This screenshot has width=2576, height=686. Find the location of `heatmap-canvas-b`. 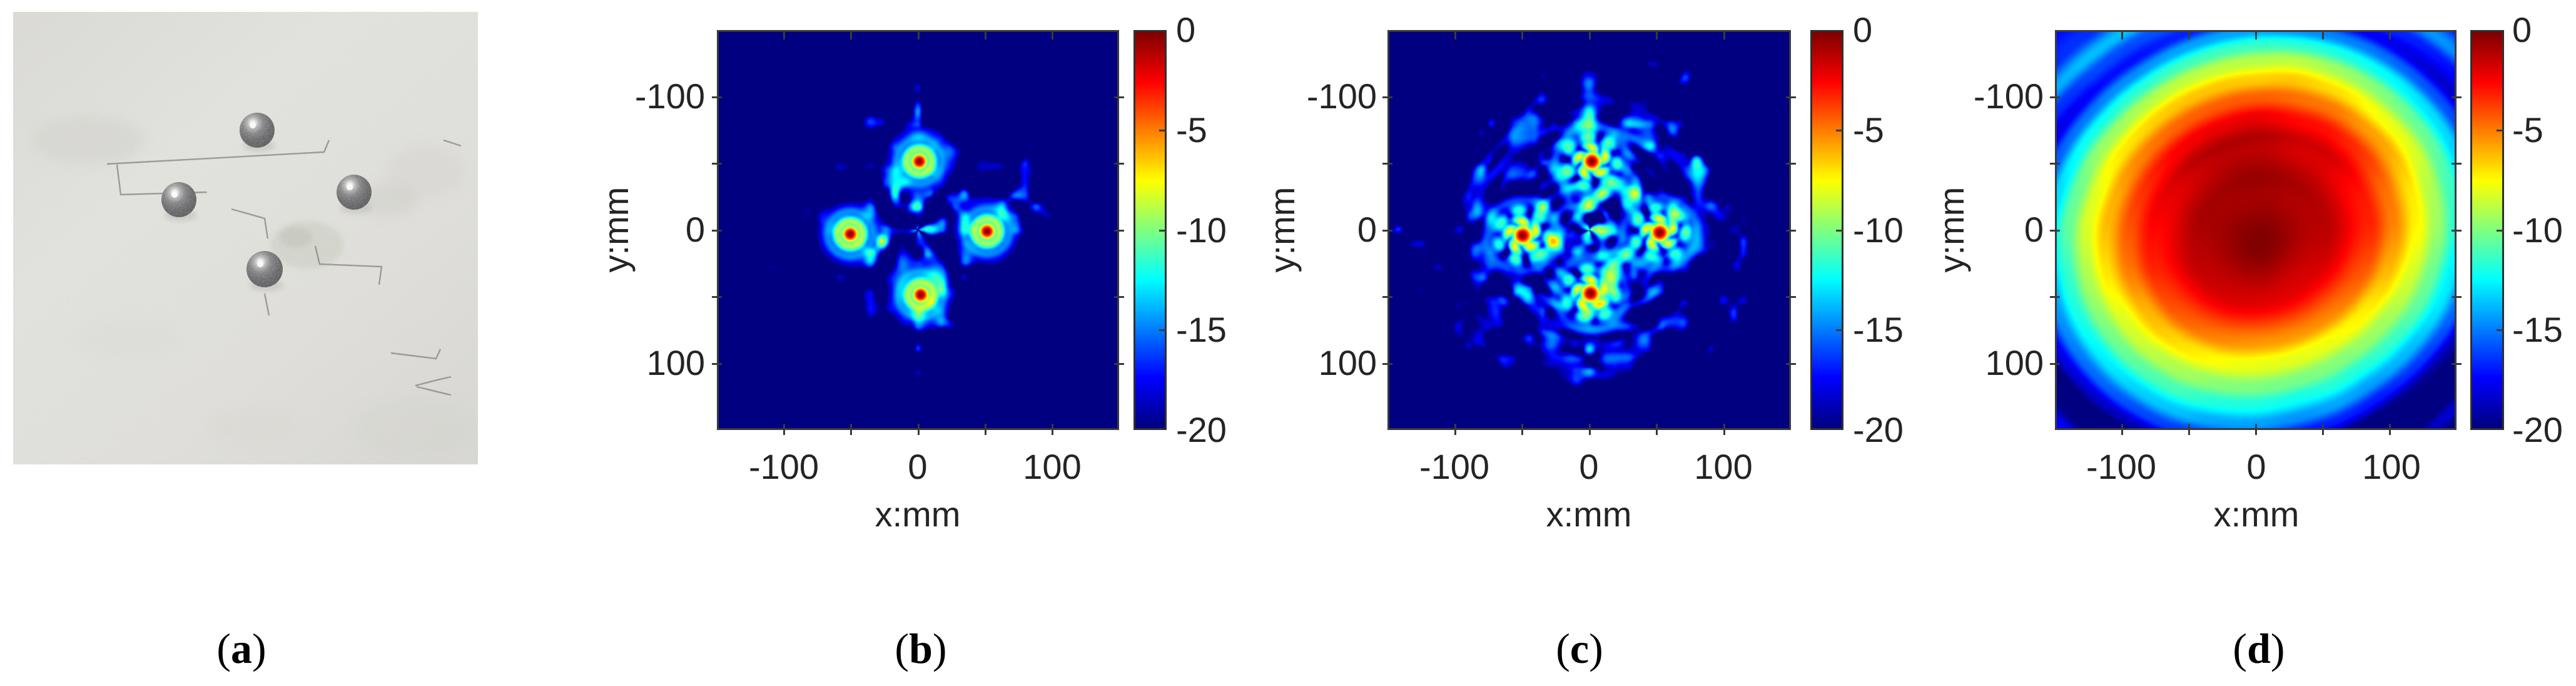

heatmap-canvas-b is located at coordinates (918, 230).